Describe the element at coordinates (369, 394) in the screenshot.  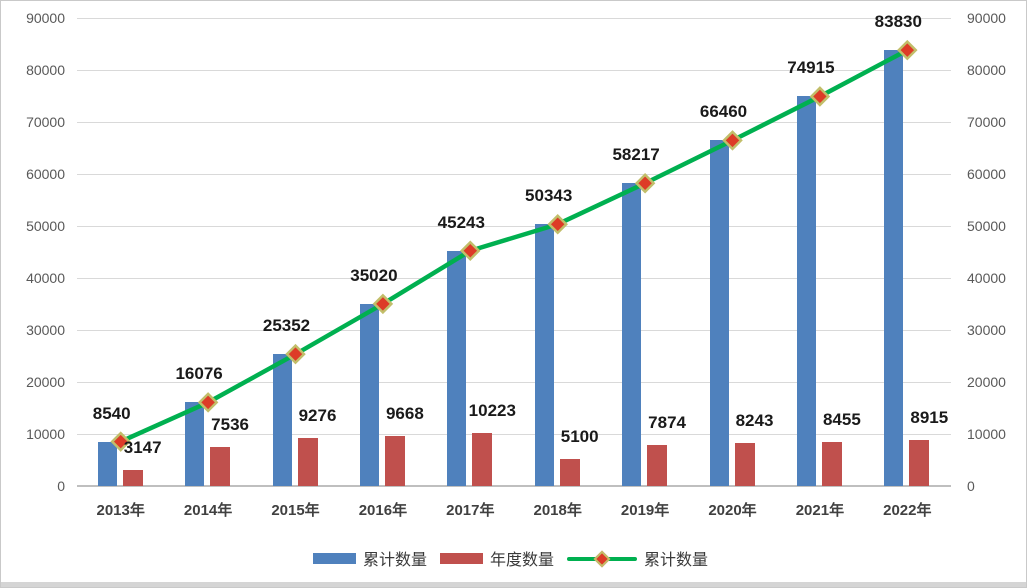
I see `bar-cumulative-2016年` at that location.